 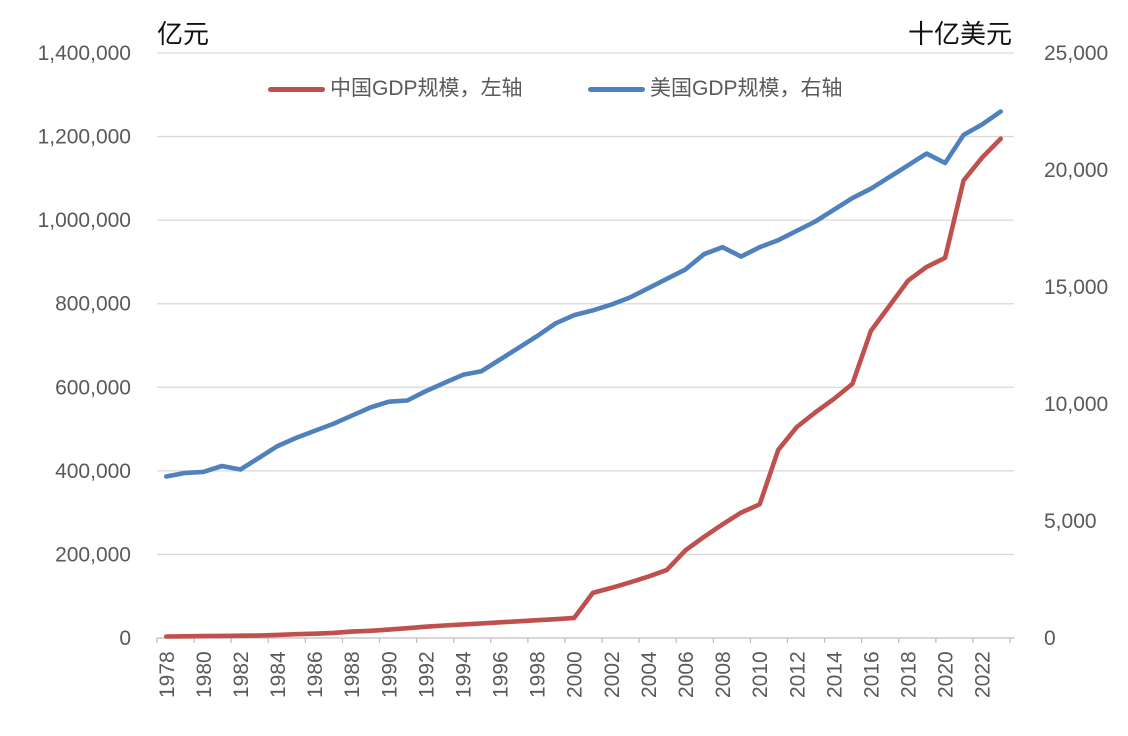 I want to click on right-axis-tick-label: 15,000, so click(x=1076, y=287).